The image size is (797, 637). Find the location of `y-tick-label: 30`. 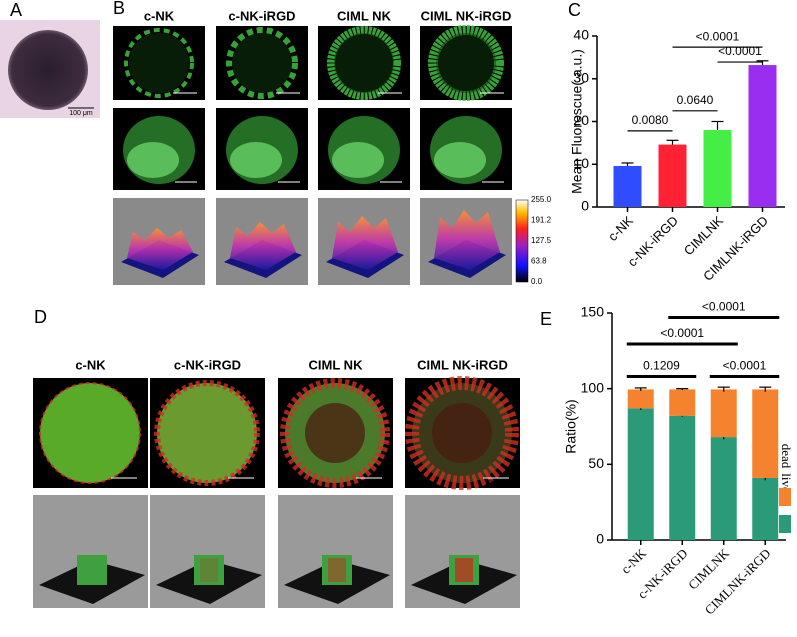

y-tick-label: 30 is located at coordinates (581, 77).